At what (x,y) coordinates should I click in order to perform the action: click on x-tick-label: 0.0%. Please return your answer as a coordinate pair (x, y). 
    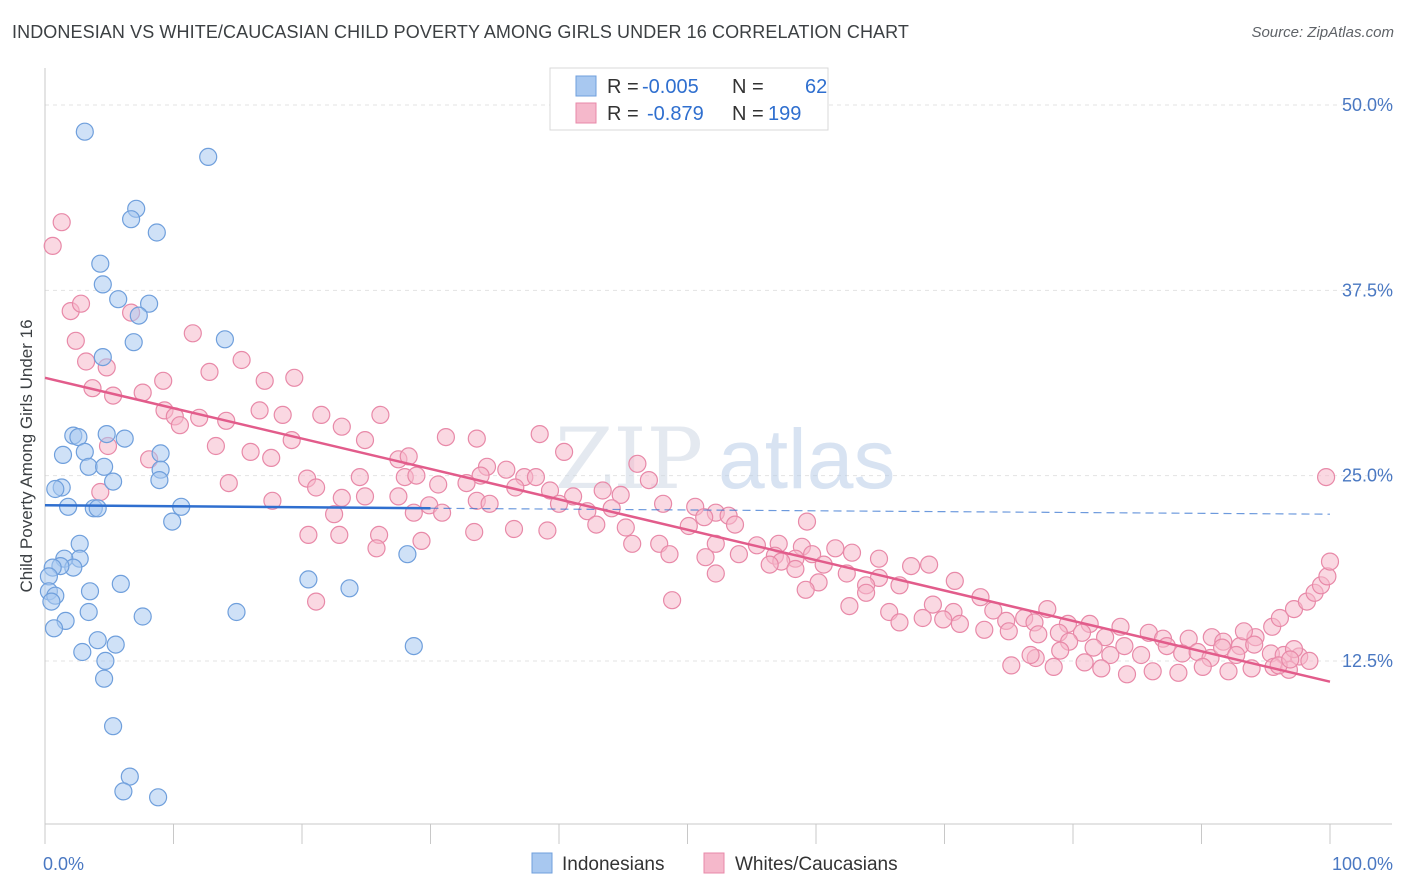
    Looking at the image, I should click on (63, 864).